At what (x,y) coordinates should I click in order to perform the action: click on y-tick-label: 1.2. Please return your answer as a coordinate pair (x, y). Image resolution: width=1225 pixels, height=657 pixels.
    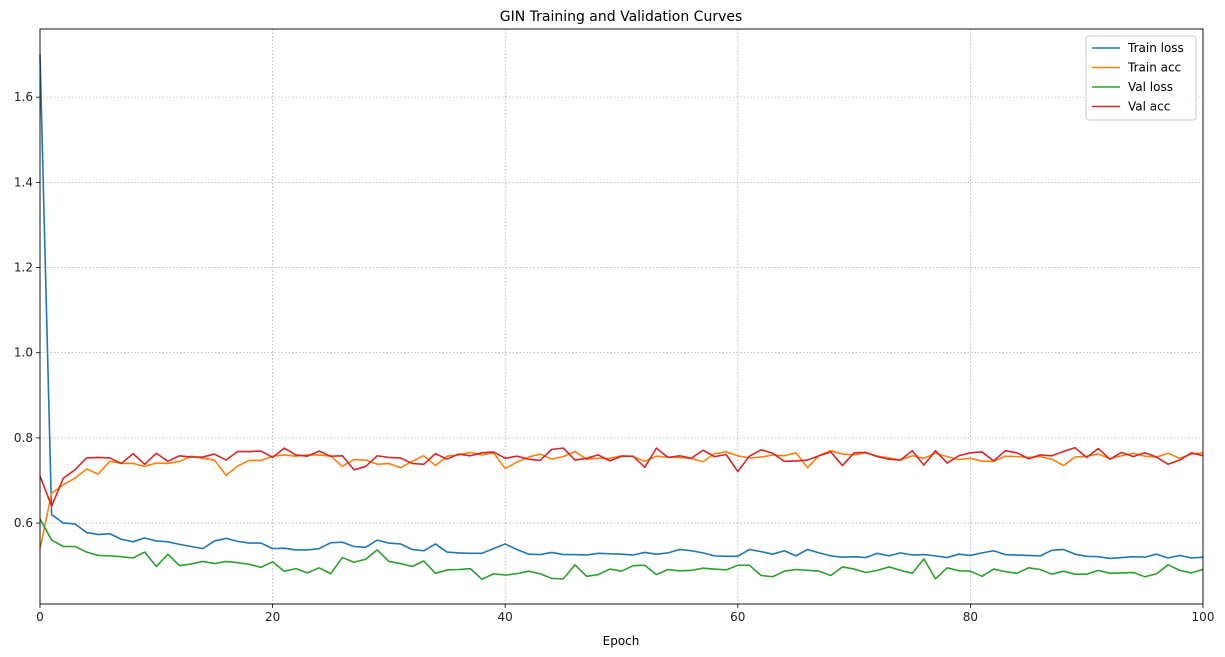
    Looking at the image, I should click on (23, 268).